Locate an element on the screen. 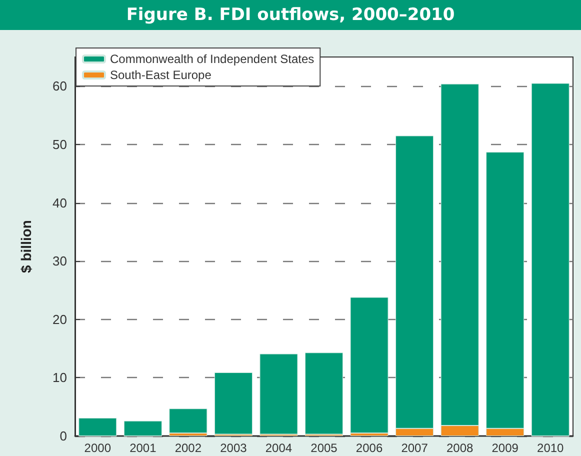 The width and height of the screenshot is (581, 456). y-tick-label: 30 is located at coordinates (59, 261).